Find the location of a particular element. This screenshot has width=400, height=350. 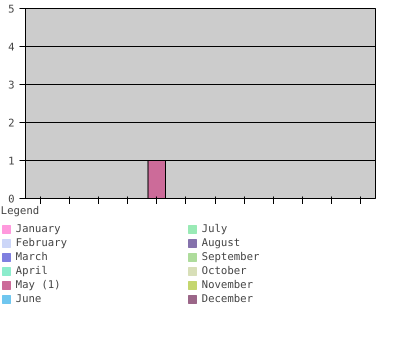

legend-label: July is located at coordinates (215, 228).